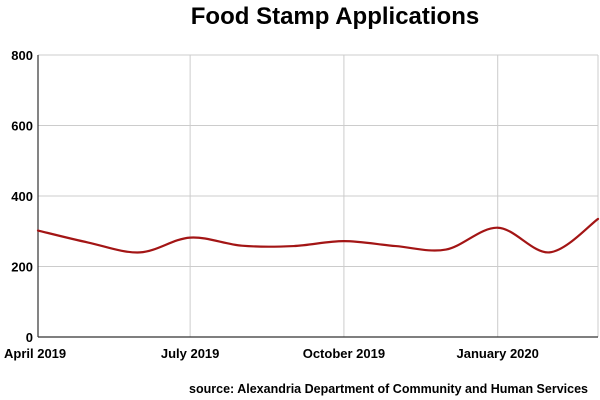 The height and width of the screenshot is (400, 600). I want to click on y-tick-label: 200, so click(22, 267).